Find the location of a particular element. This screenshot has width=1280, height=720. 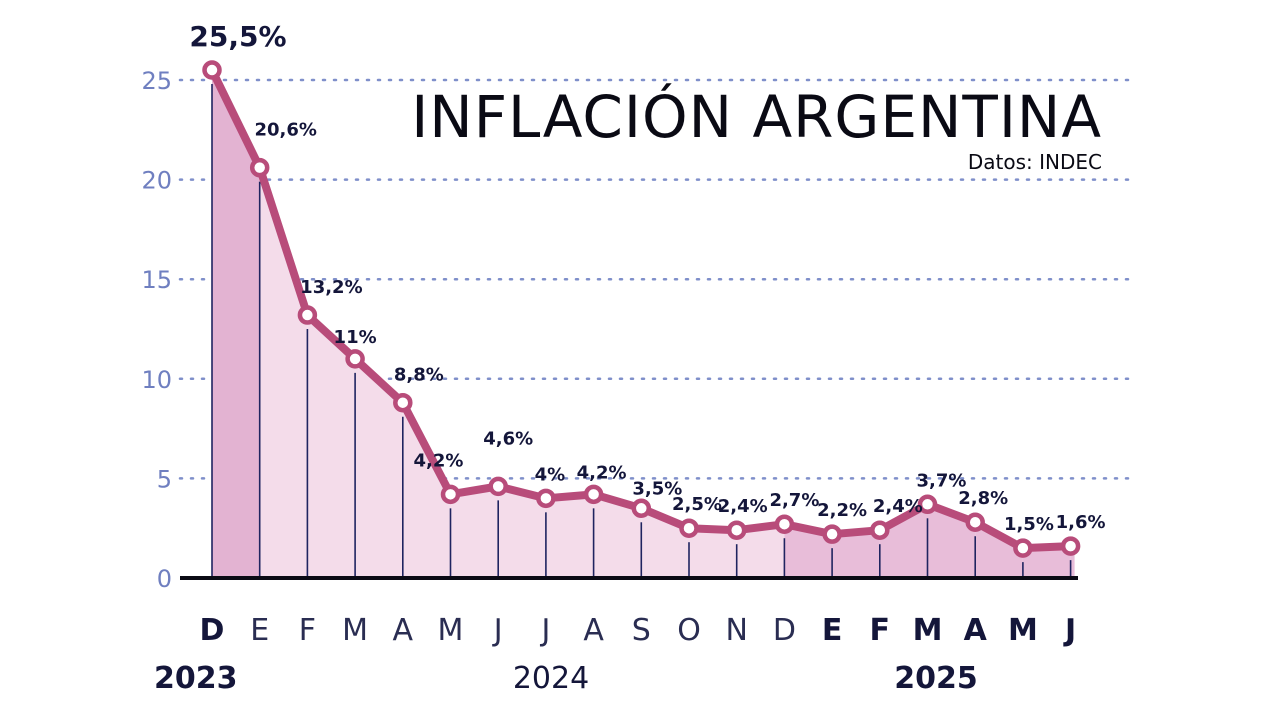

x-tick-label: N is located at coordinates (736, 630).